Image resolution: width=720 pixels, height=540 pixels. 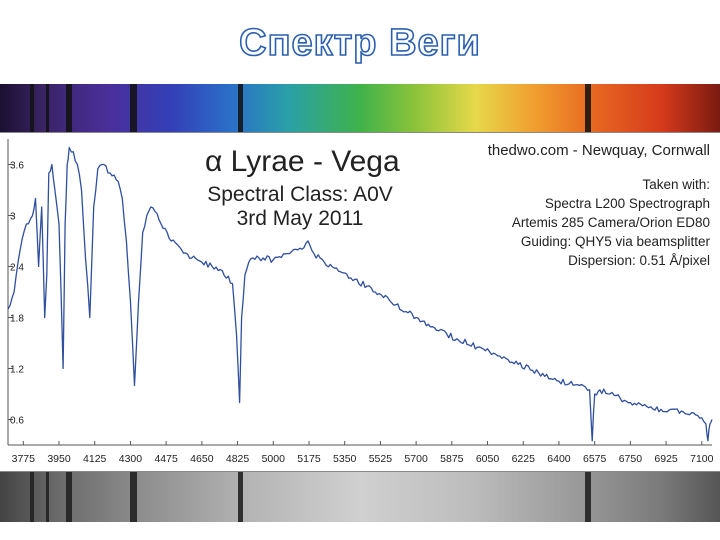 What do you see at coordinates (17, 421) in the screenshot?
I see `y-tick-label: 0.6` at bounding box center [17, 421].